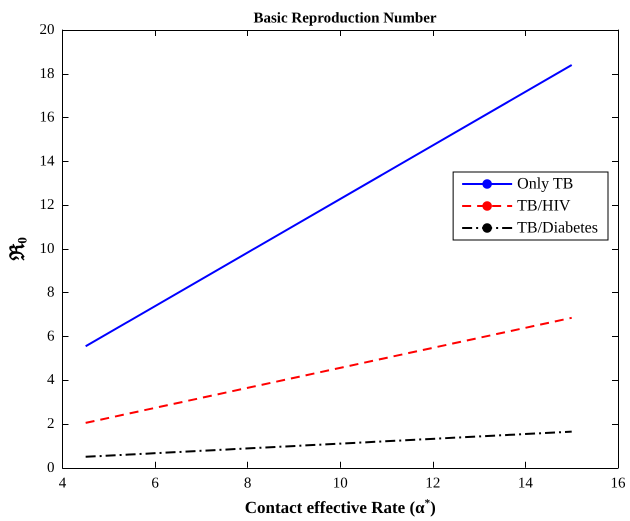 This screenshot has height=521, width=630. I want to click on x-tick-label: 16, so click(618, 483).